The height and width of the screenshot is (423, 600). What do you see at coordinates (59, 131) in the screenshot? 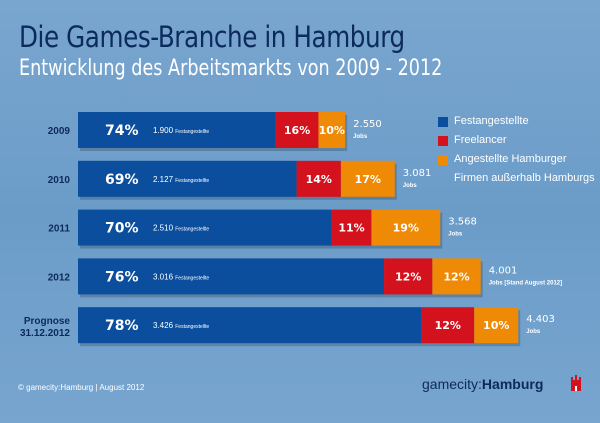
I see `category-label: 2009` at bounding box center [59, 131].